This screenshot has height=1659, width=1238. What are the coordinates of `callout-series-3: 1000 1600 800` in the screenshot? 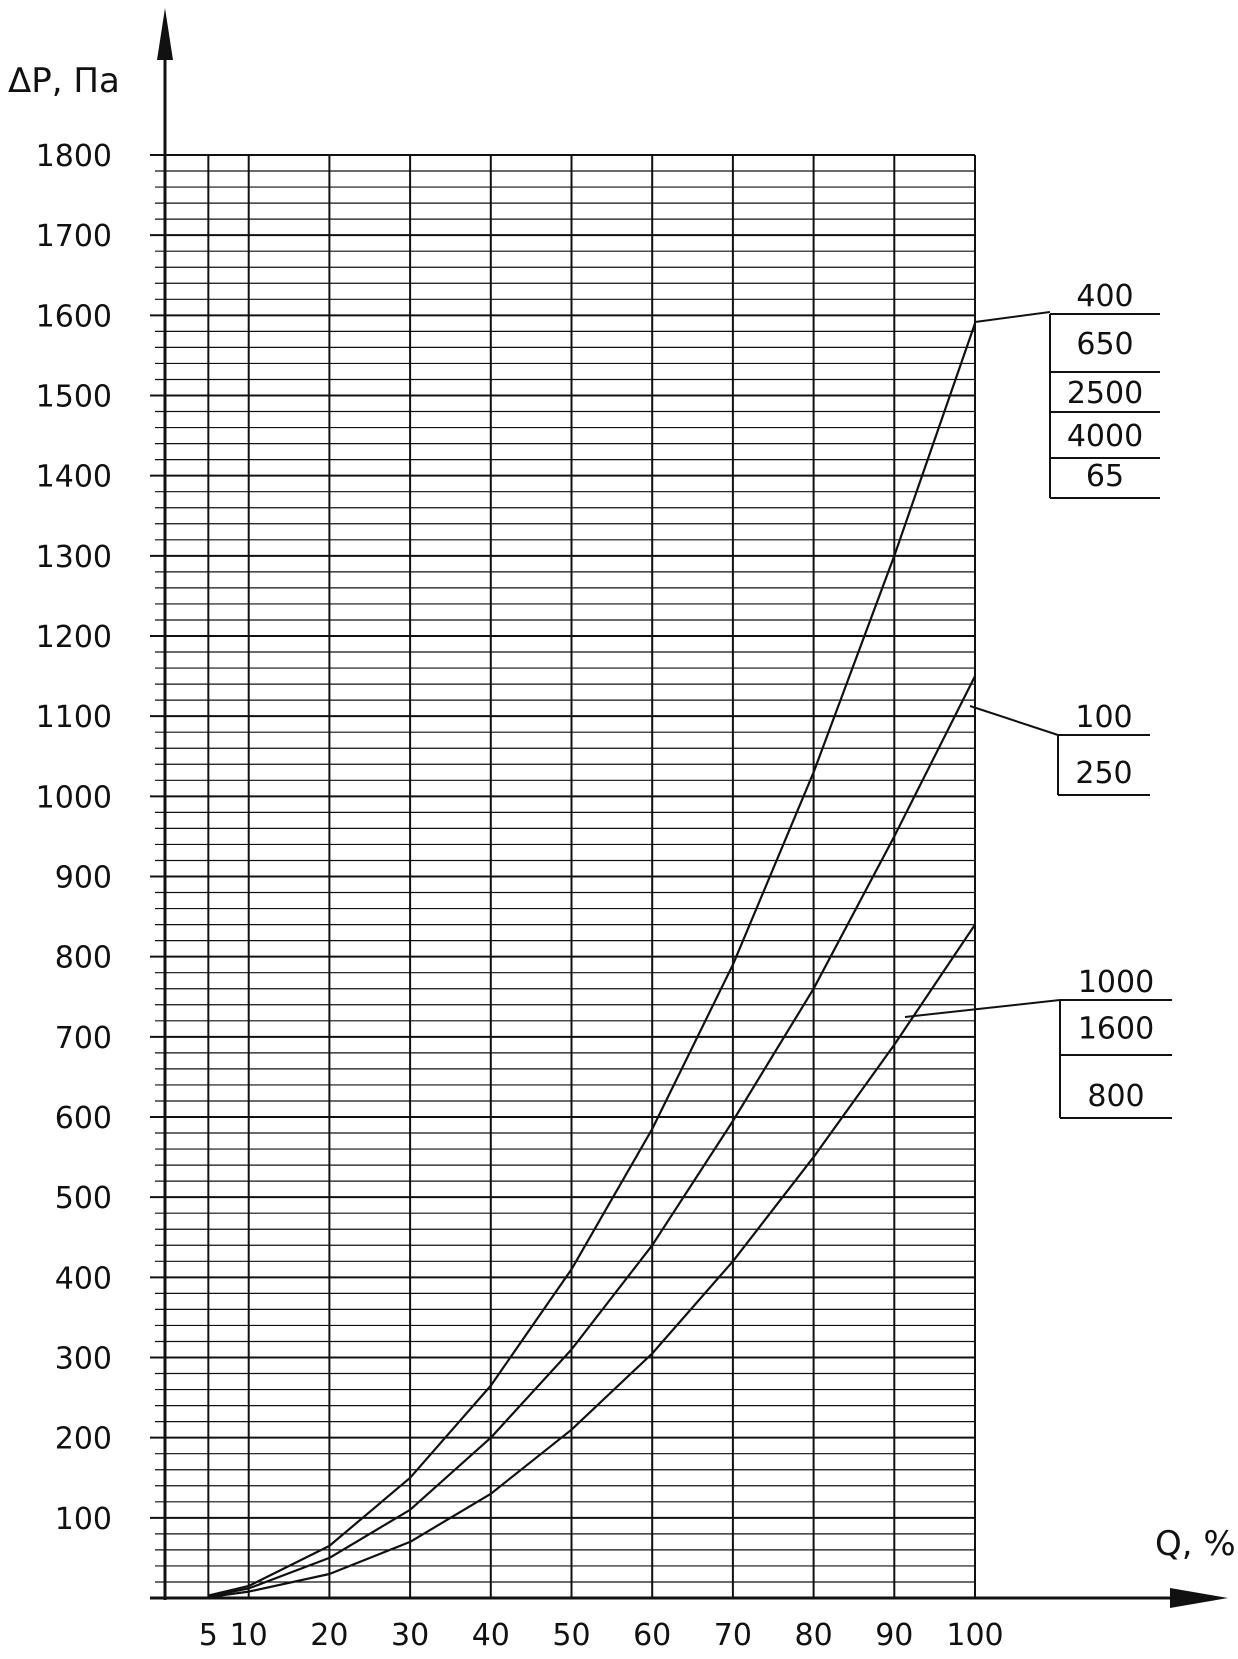 It's located at (1038, 1042).